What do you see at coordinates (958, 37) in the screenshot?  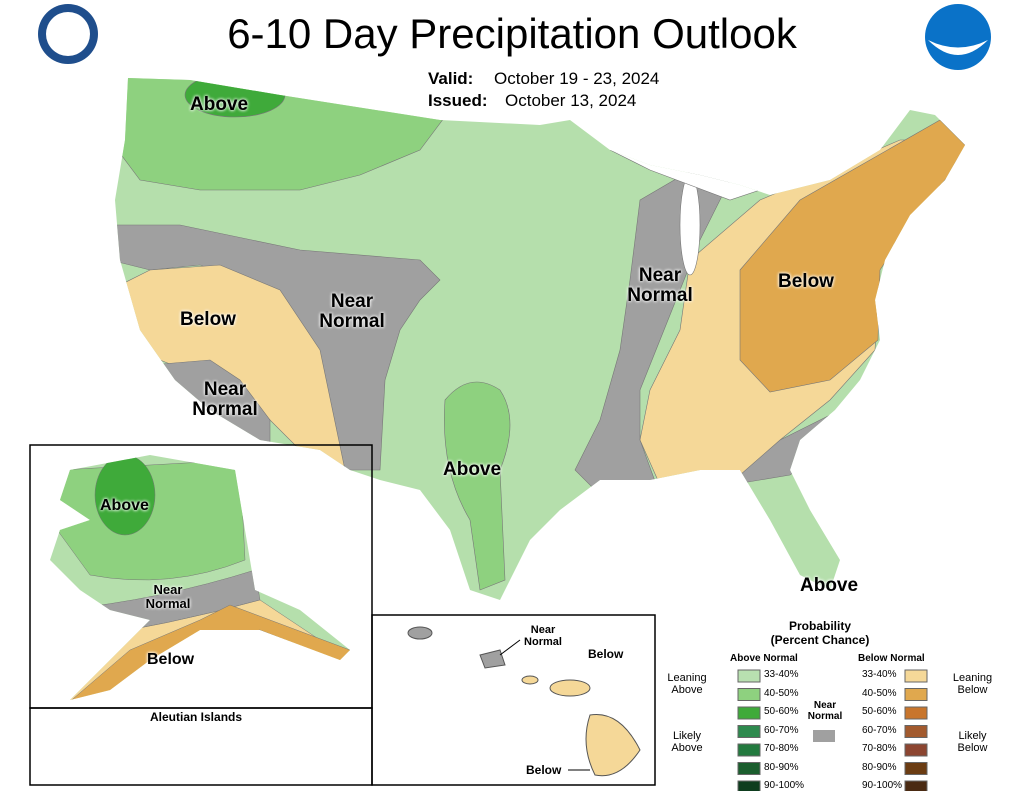 I see `noaa-logo` at bounding box center [958, 37].